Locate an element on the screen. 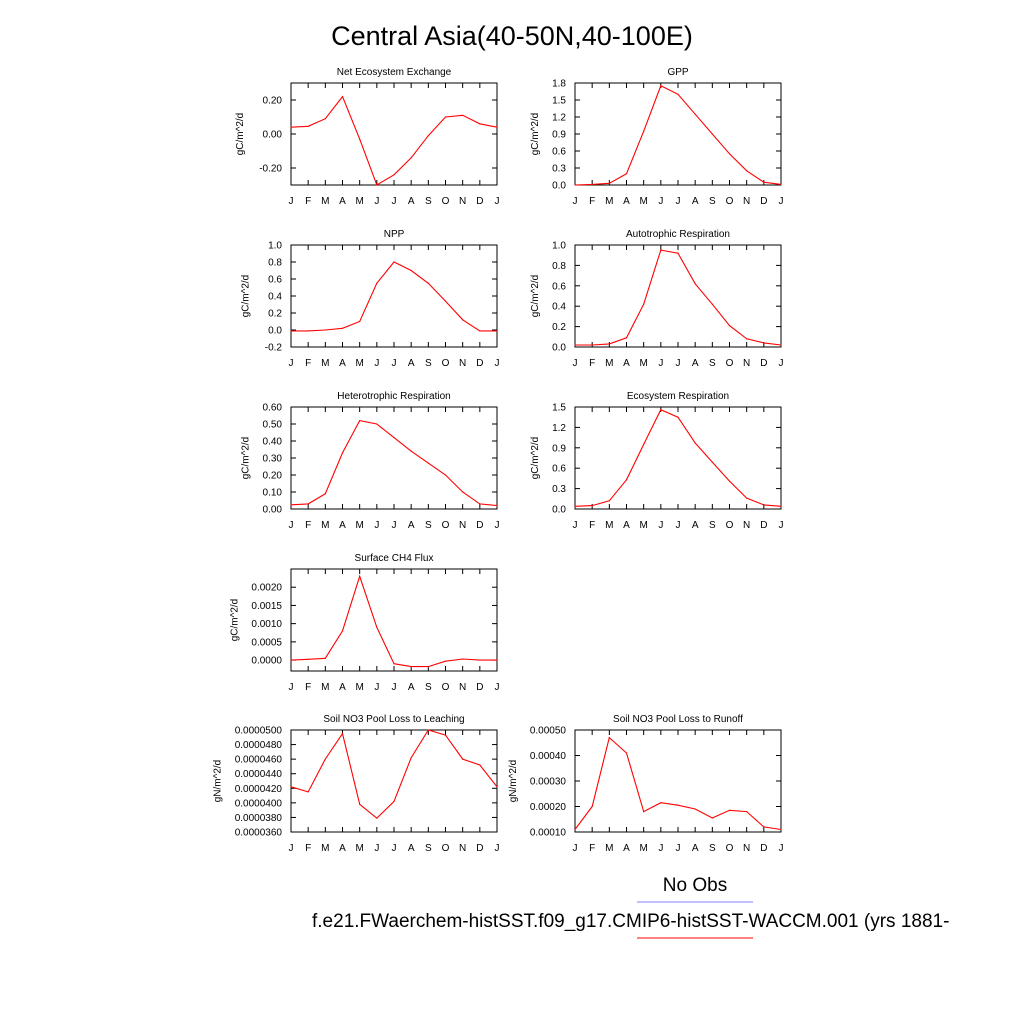 The width and height of the screenshot is (1024, 1024). panel-title: Surface CH4 Flux is located at coordinates (394, 558).